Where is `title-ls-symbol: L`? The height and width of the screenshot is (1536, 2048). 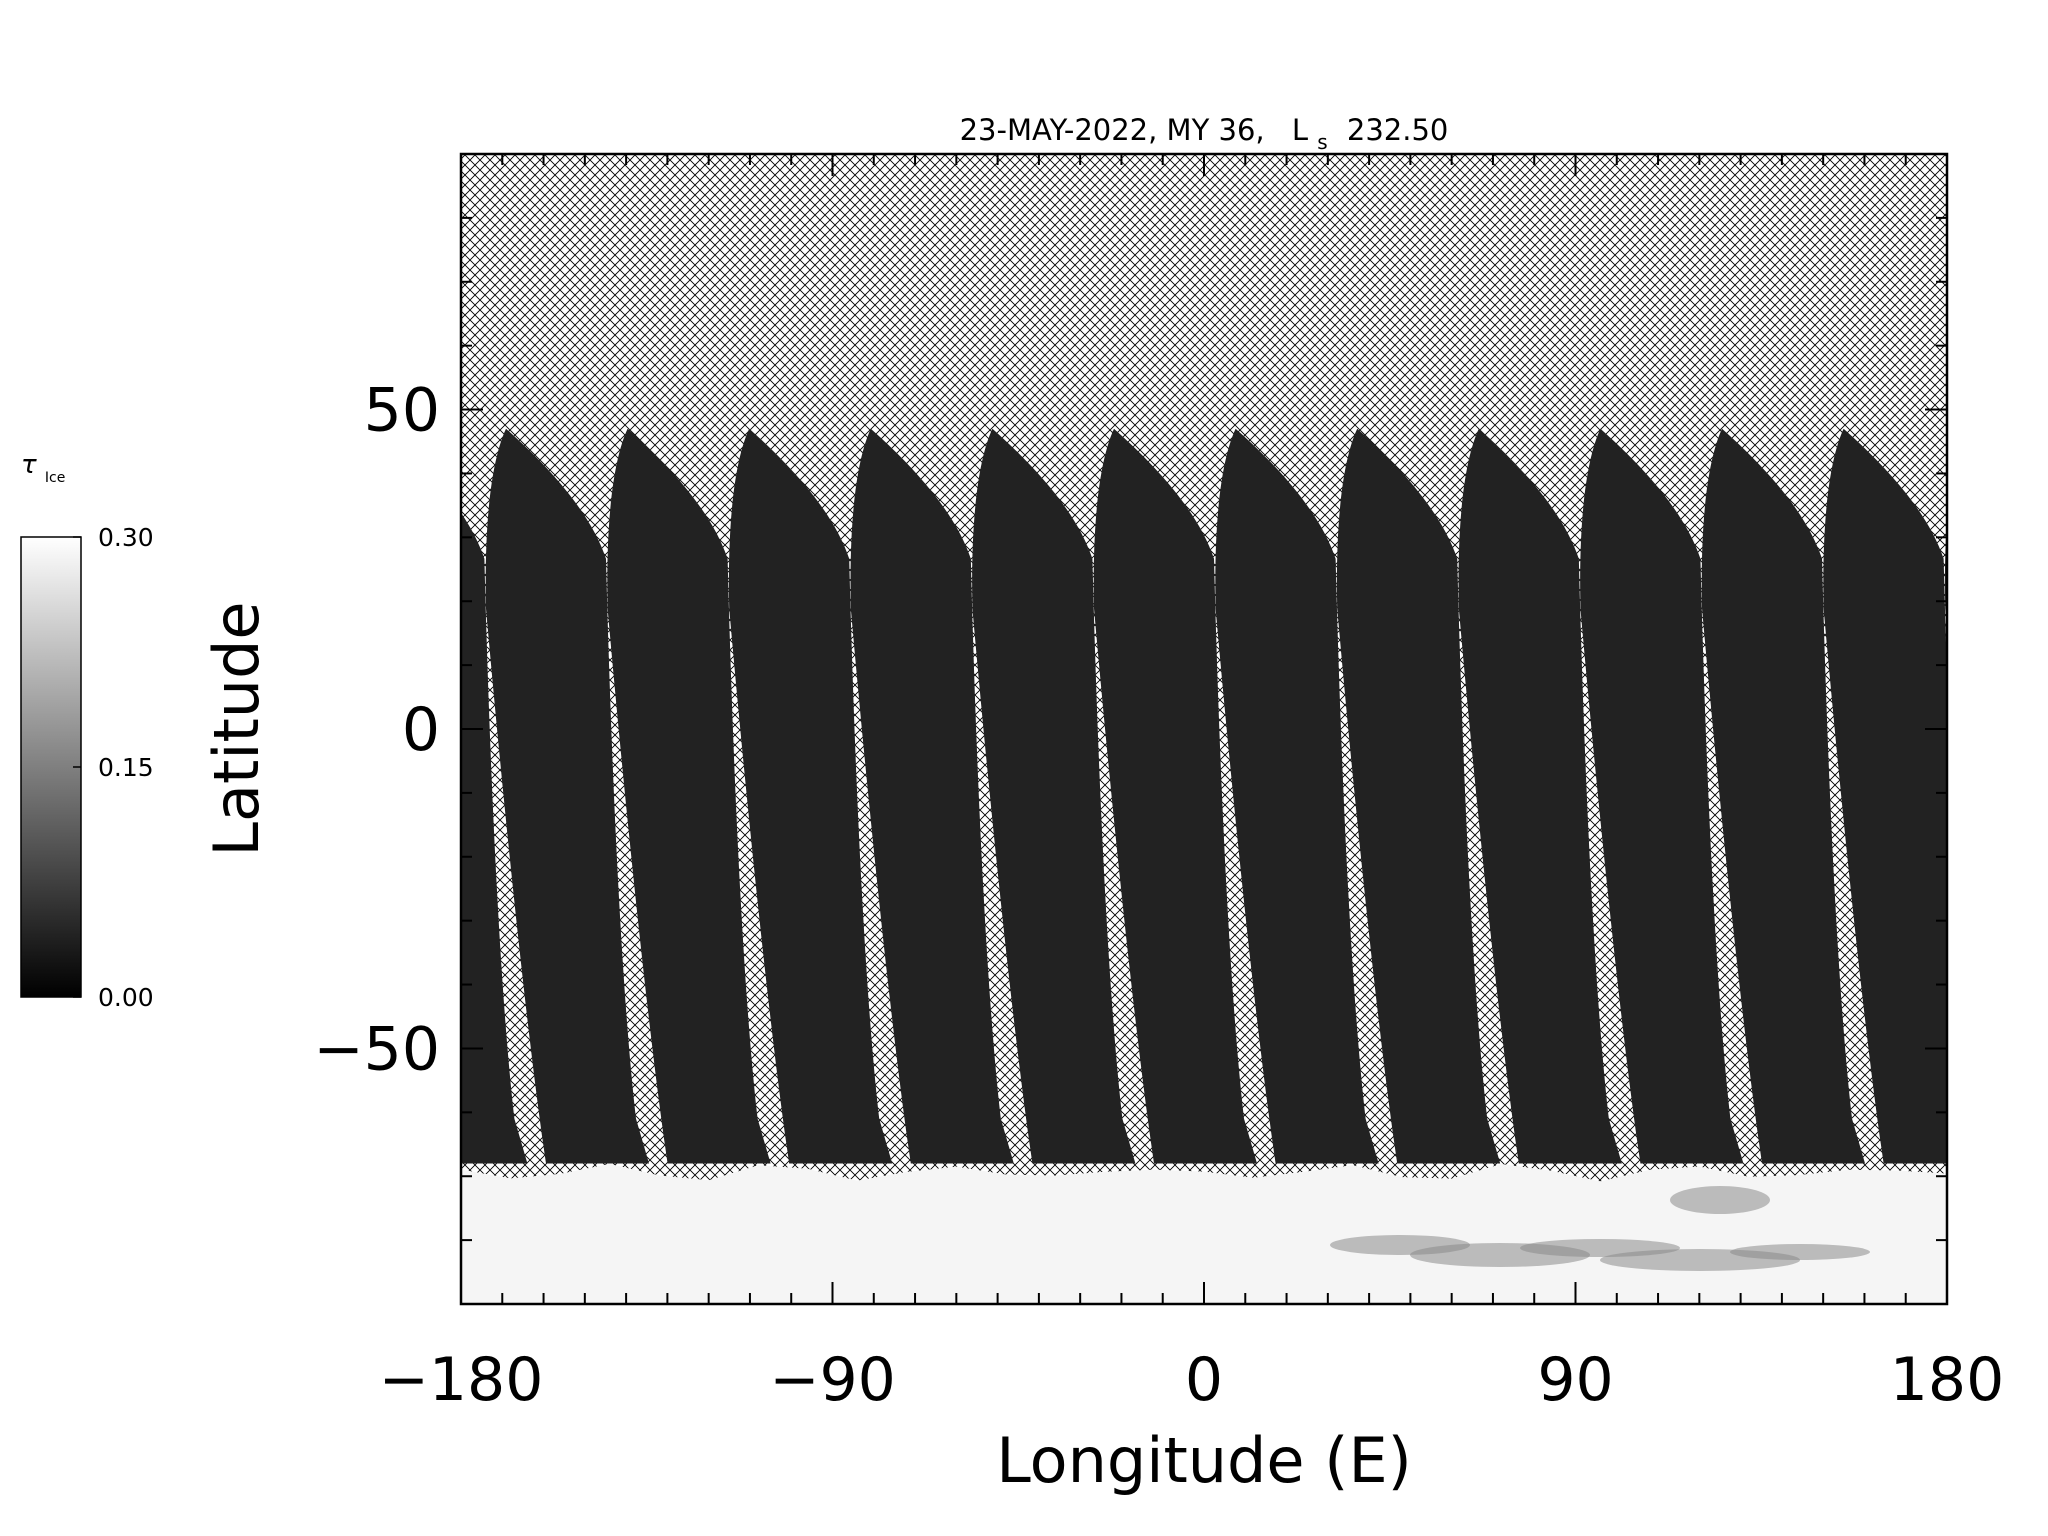 title-ls-symbol: L is located at coordinates (1300, 130).